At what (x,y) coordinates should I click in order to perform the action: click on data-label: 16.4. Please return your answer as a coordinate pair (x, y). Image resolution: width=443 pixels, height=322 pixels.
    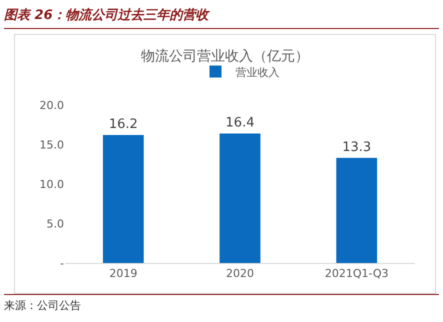
    Looking at the image, I should click on (240, 122).